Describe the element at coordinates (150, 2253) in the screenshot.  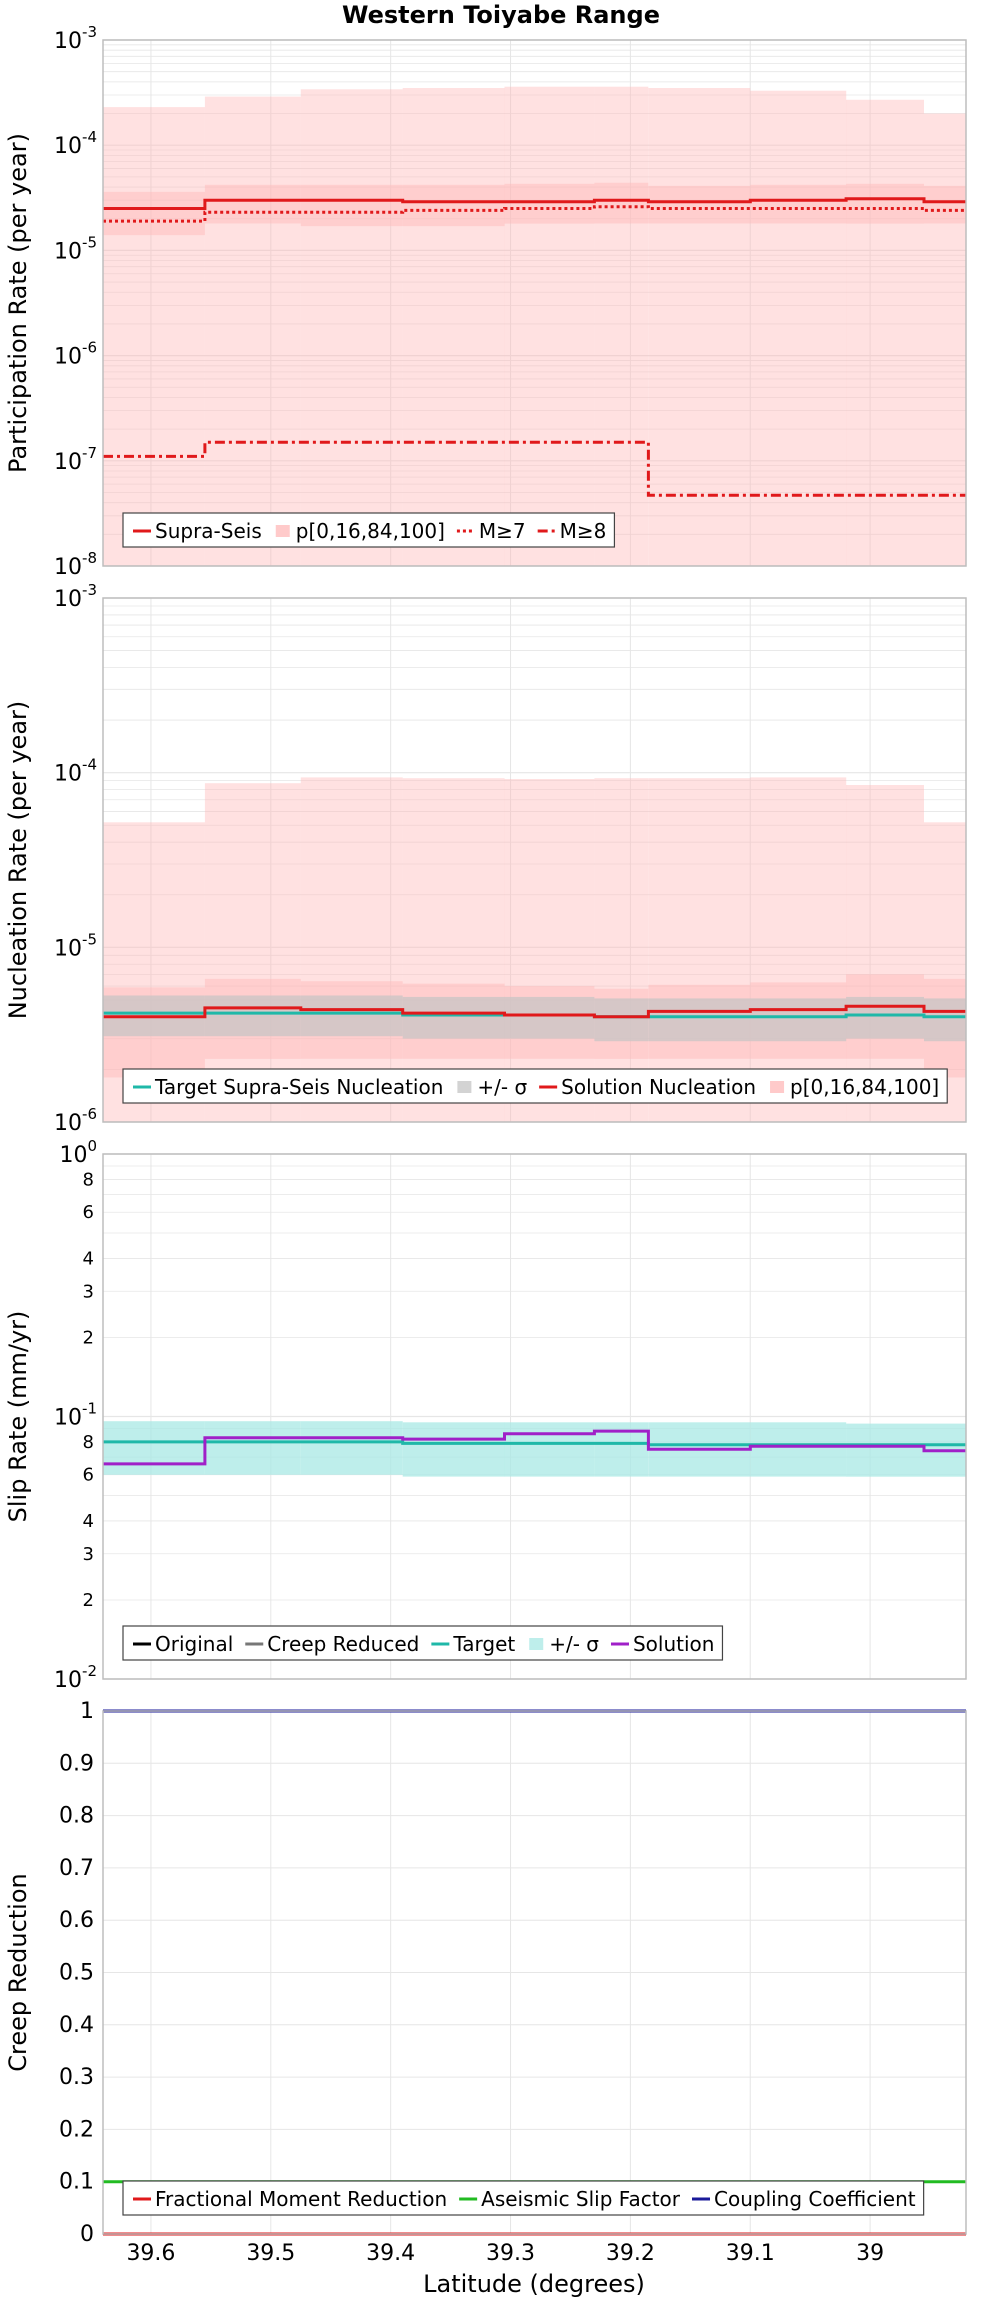
I see `x-tick-label: 39.6` at that location.